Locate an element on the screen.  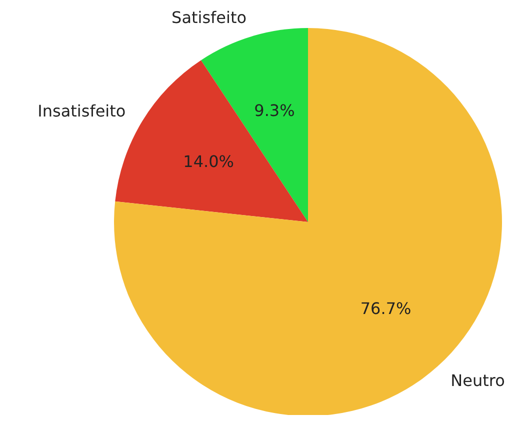
data-label: 76.7% is located at coordinates (386, 308).